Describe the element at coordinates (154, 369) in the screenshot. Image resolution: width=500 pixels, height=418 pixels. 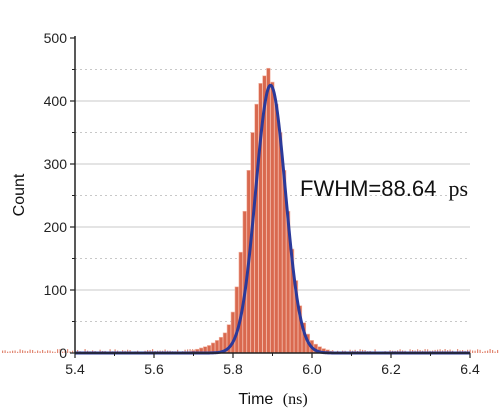
I see `x-tick-label: 5.6` at that location.